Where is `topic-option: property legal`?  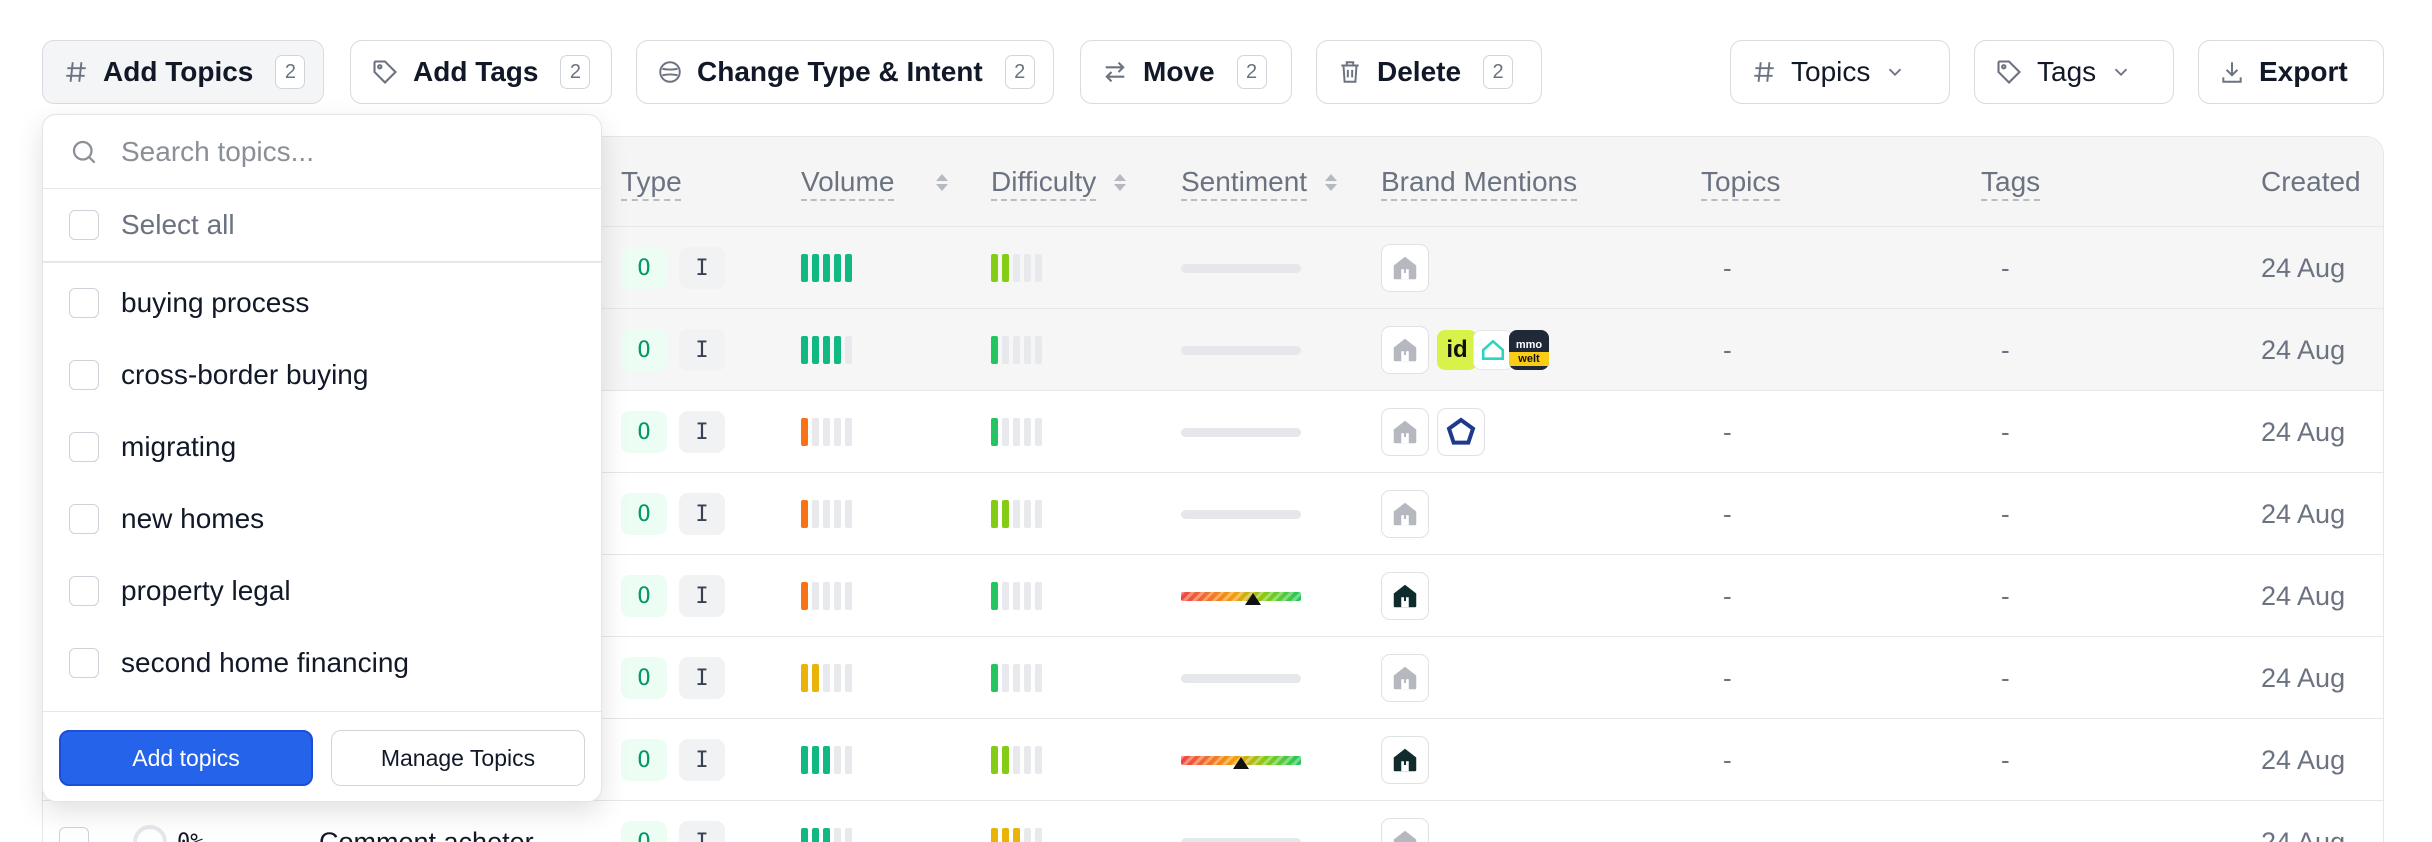 topic-option: property legal is located at coordinates (322, 591).